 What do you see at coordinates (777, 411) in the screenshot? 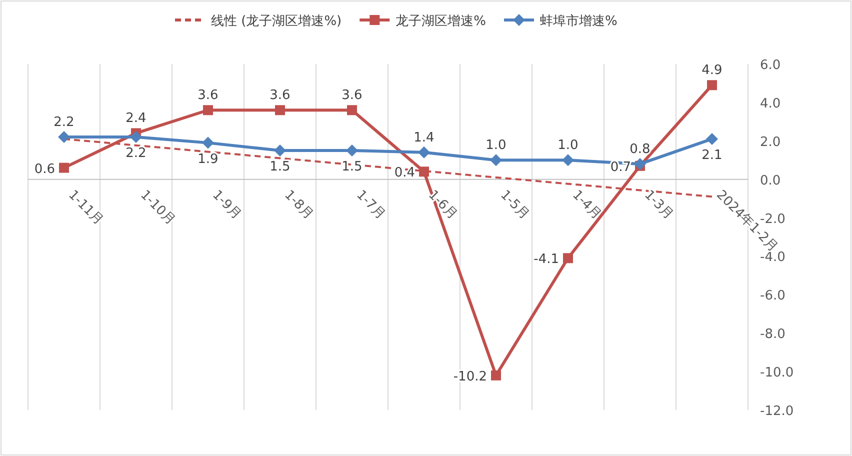
I see `y-tick-label: -12.0` at bounding box center [777, 411].